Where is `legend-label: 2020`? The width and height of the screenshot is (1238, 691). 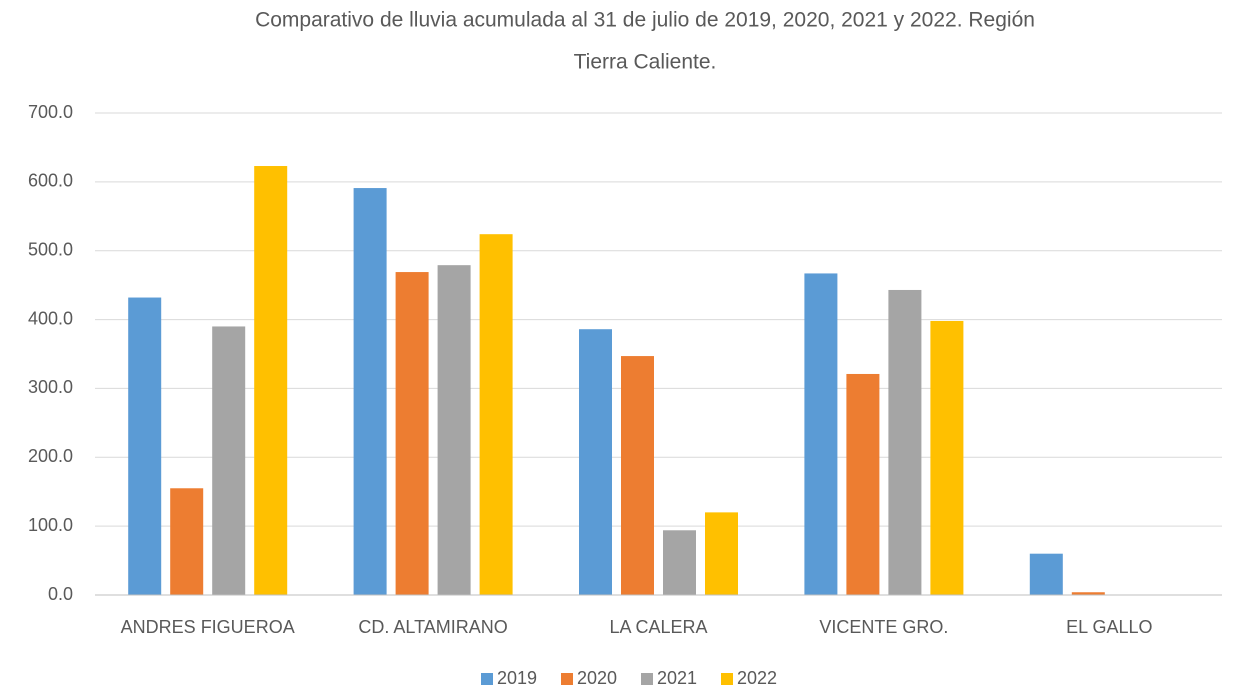 legend-label: 2020 is located at coordinates (597, 678).